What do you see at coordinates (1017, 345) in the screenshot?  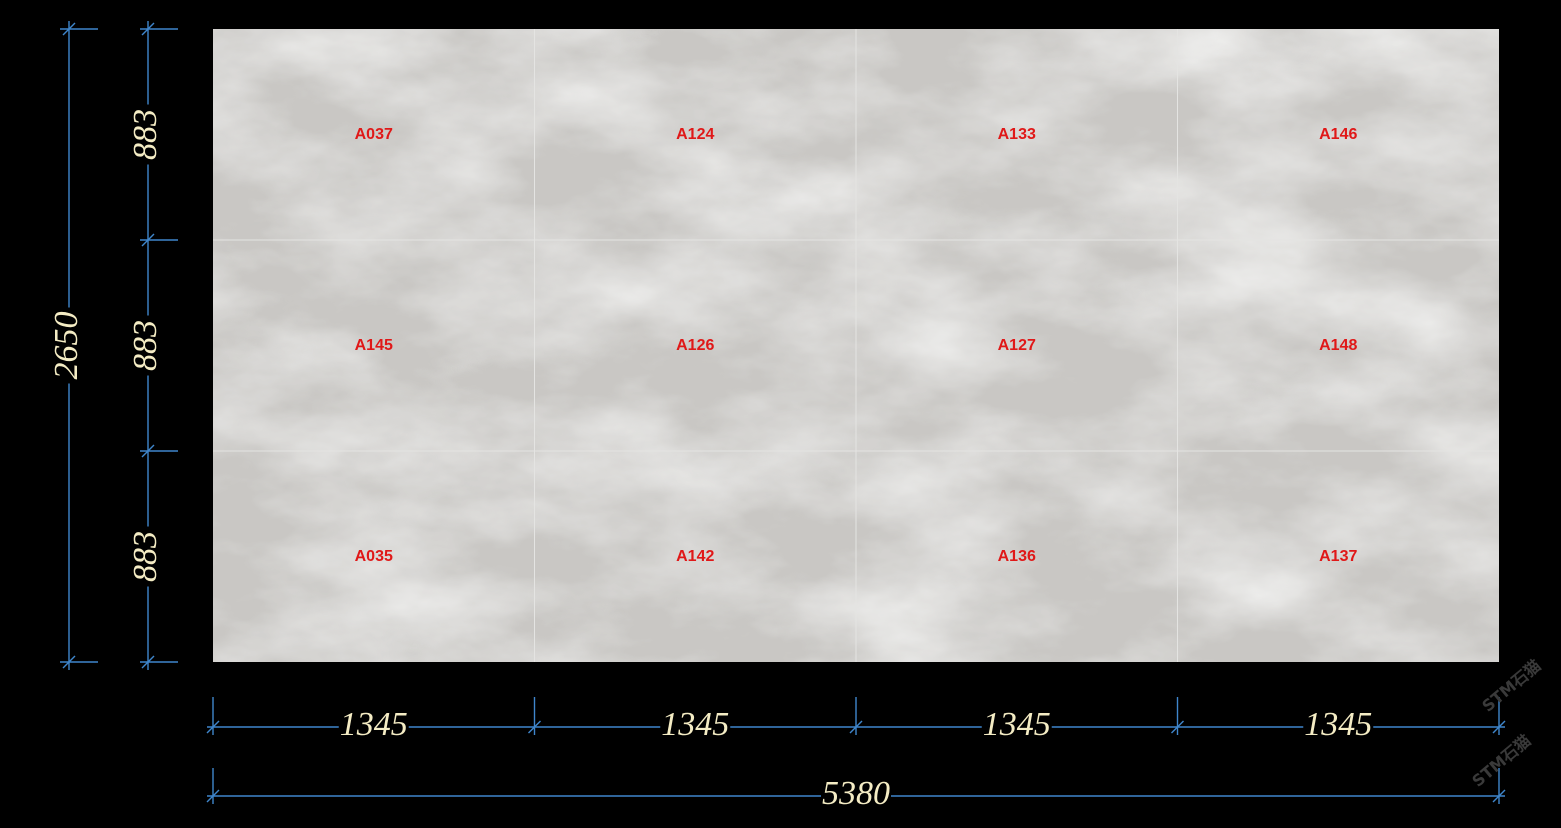 I see `tile-code: A127` at bounding box center [1017, 345].